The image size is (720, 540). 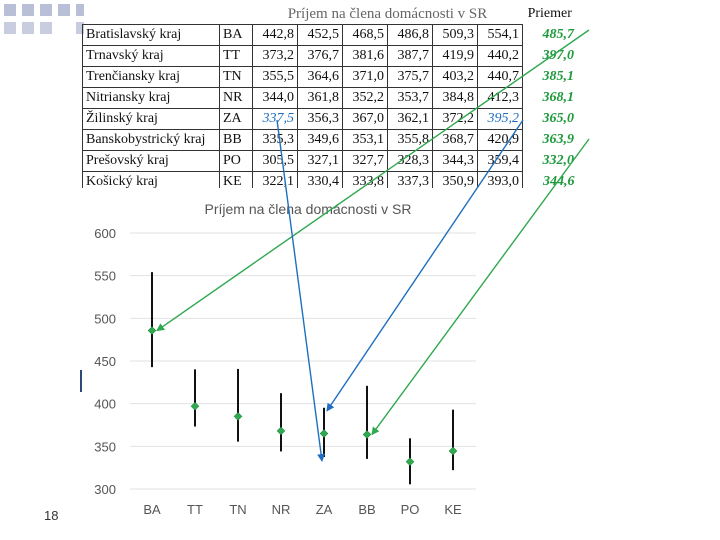 What do you see at coordinates (558, 97) in the screenshot?
I see `average-cell: 368,1` at bounding box center [558, 97].